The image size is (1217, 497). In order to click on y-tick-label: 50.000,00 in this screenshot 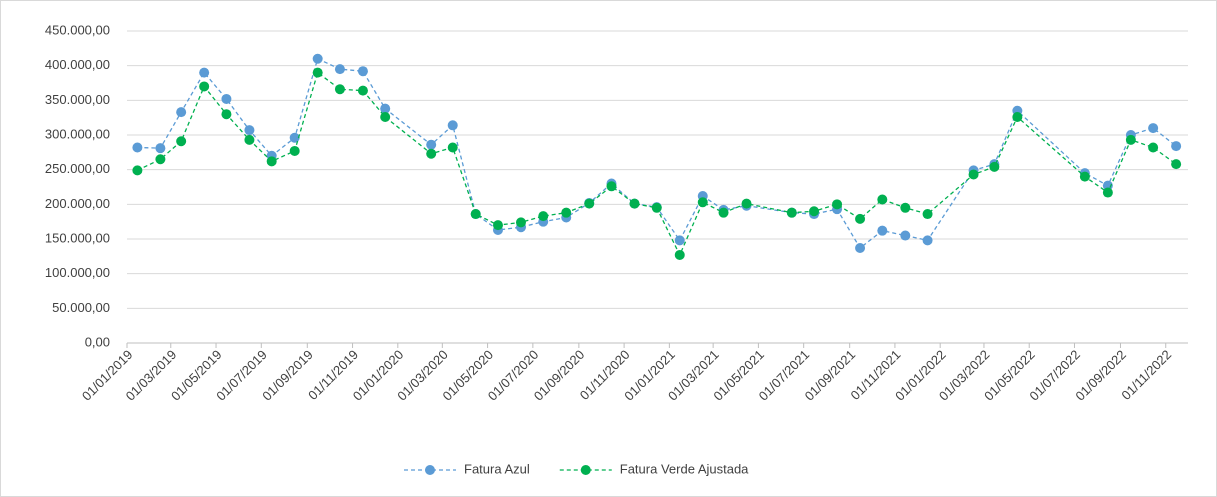, I will do `click(81, 307)`.